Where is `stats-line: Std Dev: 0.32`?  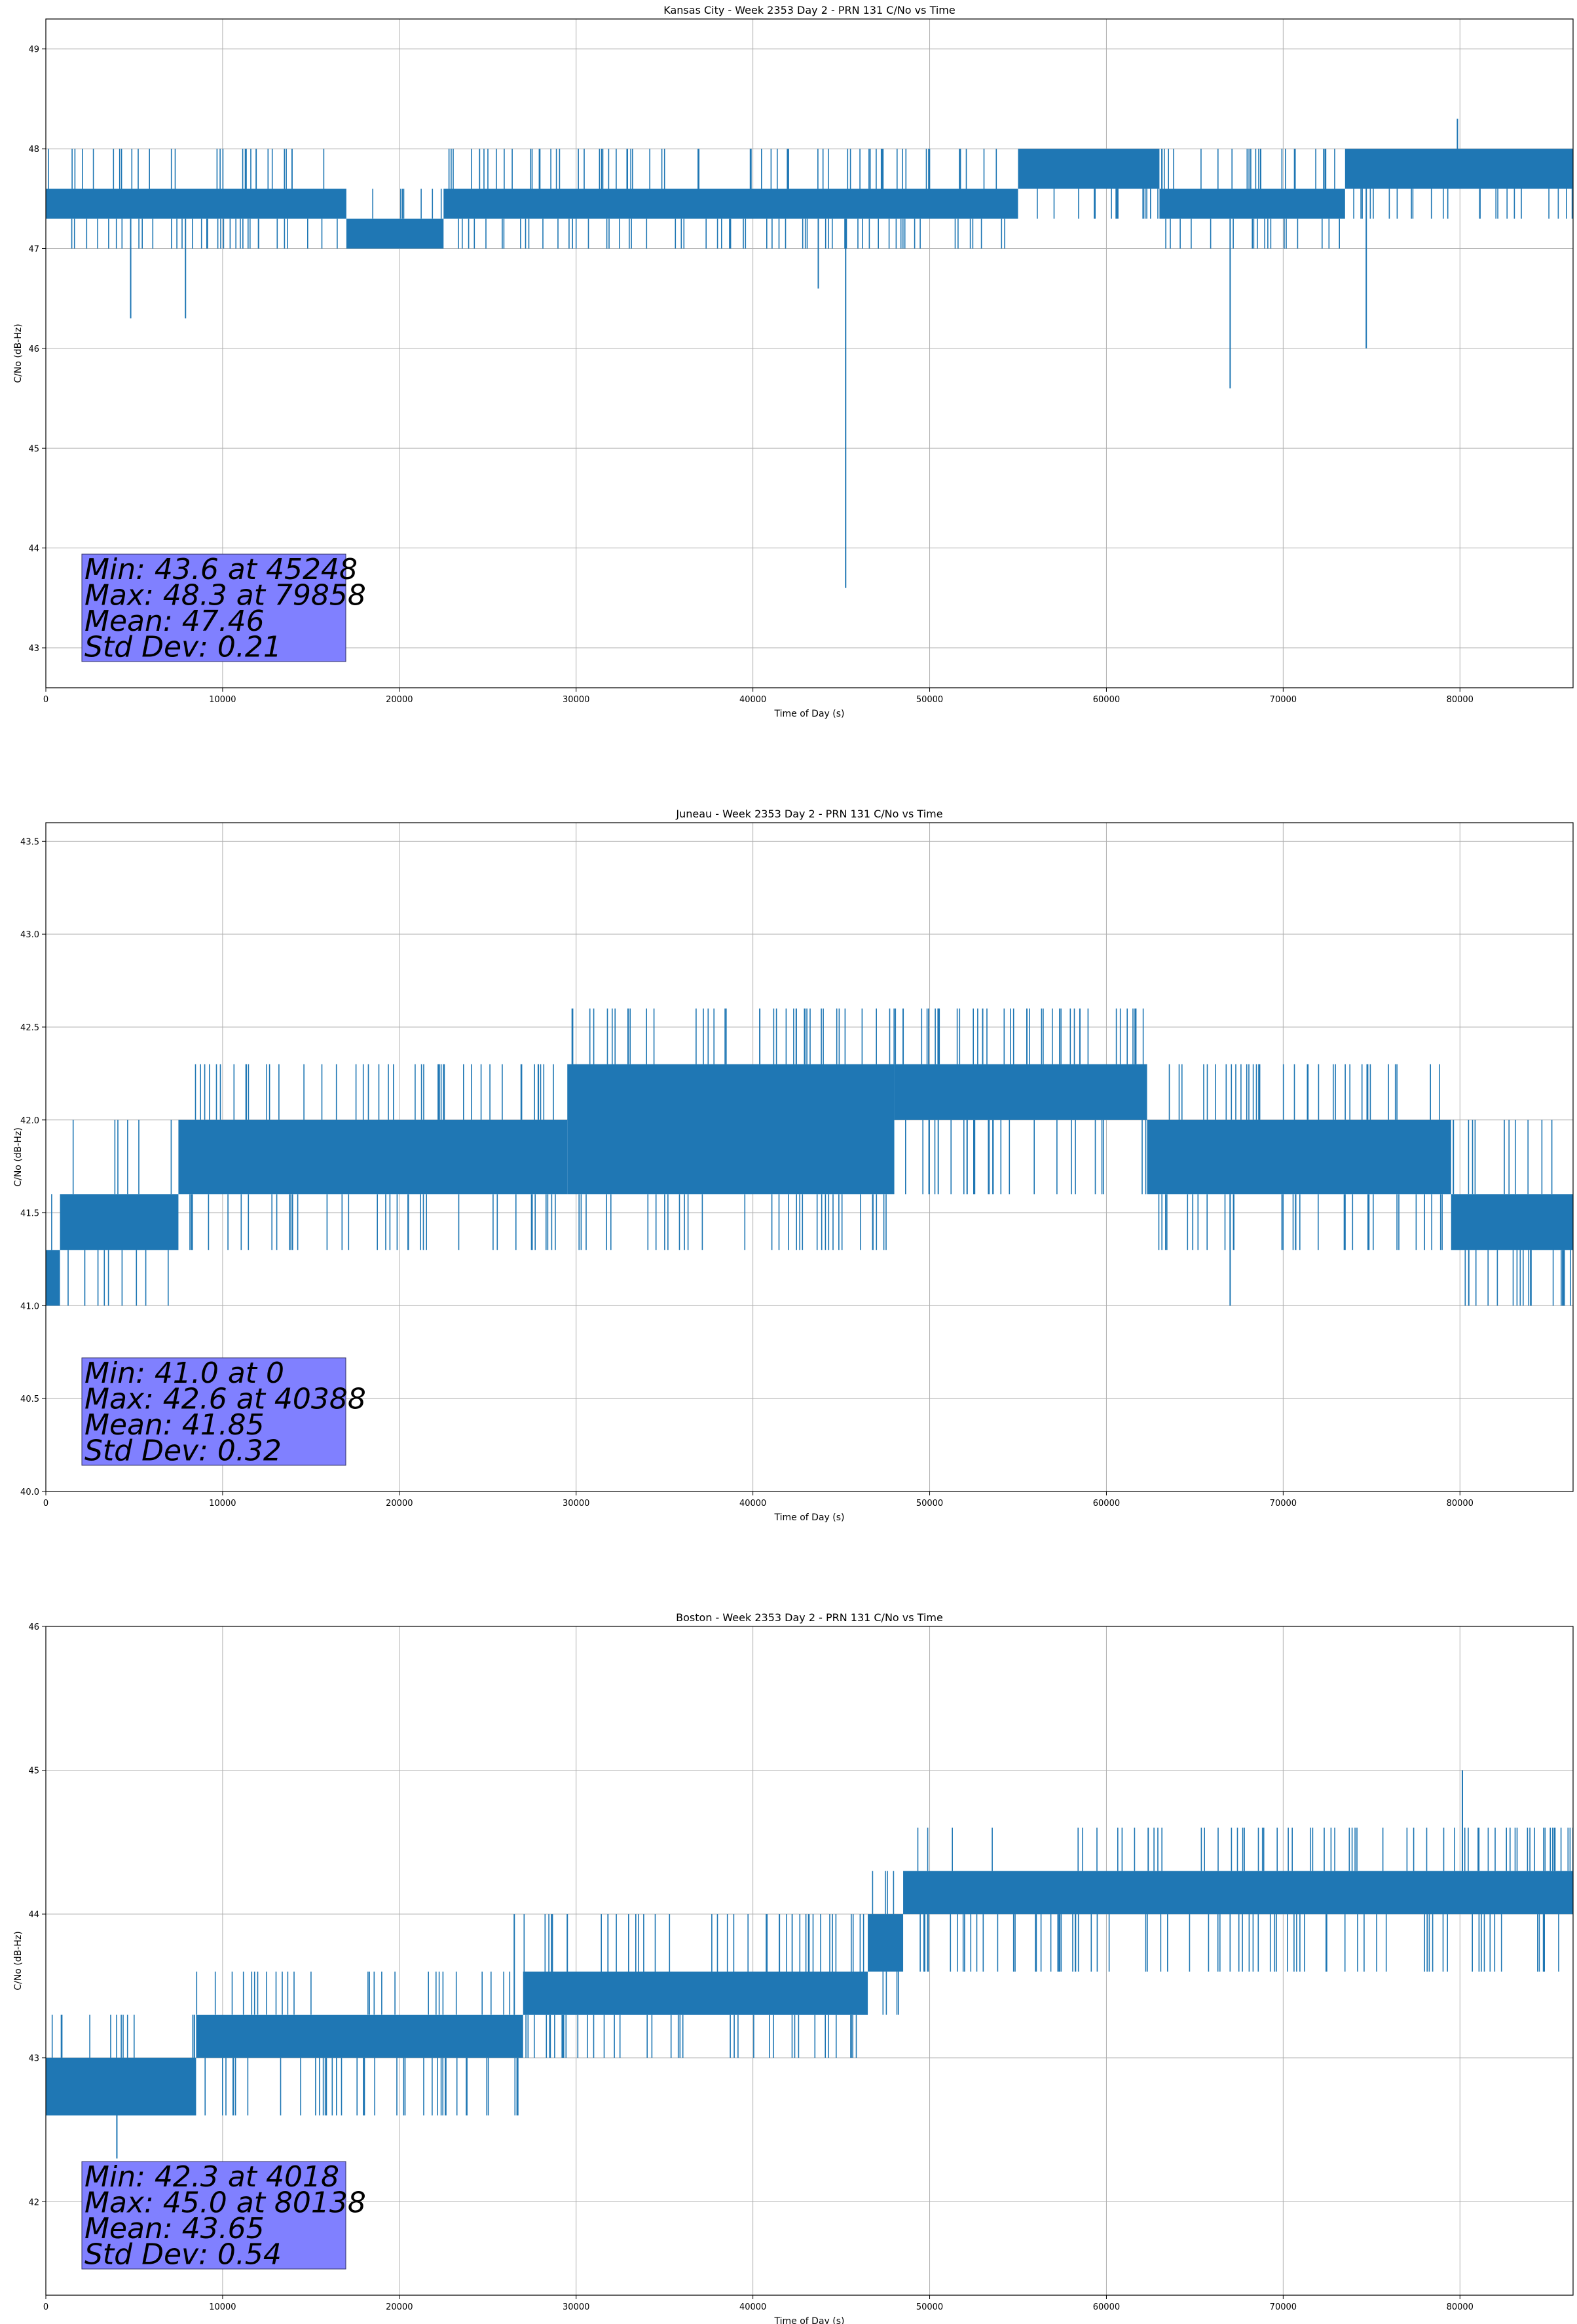 stats-line: Std Dev: 0.32 is located at coordinates (183, 1451).